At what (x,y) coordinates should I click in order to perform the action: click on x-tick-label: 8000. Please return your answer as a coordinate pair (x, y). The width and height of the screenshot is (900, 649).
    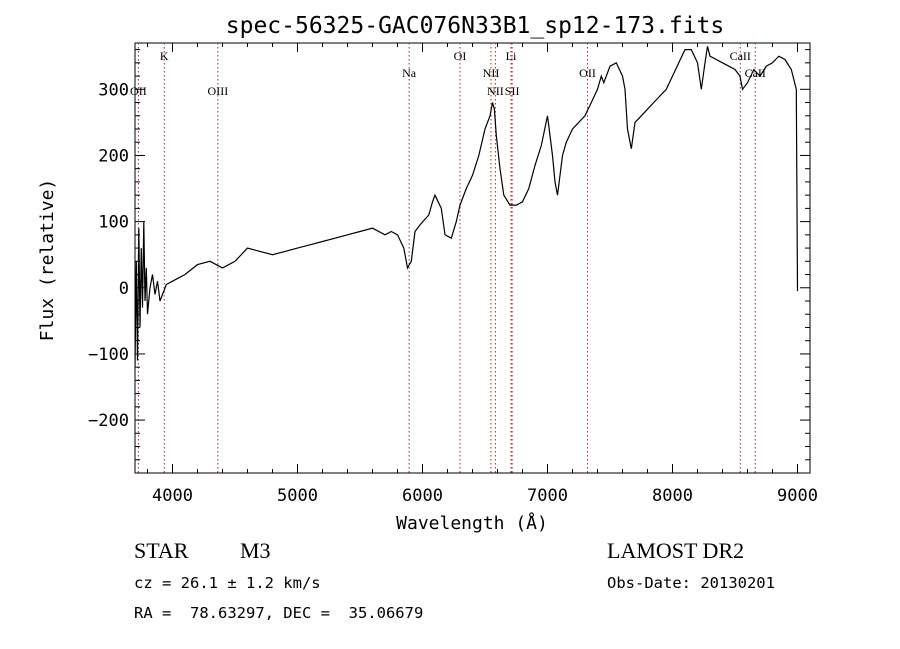
    Looking at the image, I should click on (672, 496).